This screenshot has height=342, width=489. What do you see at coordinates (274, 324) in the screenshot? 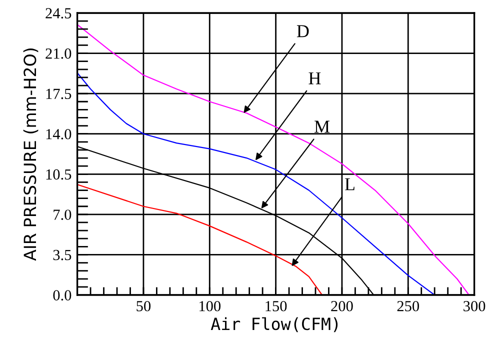
I see `x-axis-title: Air Flow(CFM)` at bounding box center [274, 324].